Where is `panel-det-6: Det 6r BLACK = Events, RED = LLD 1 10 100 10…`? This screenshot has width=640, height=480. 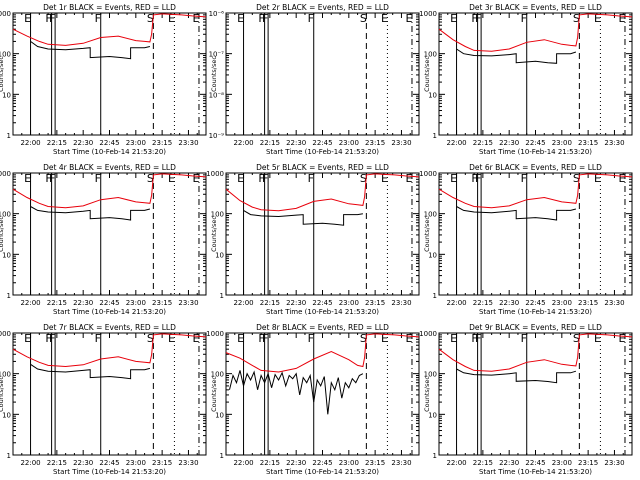 panel-det-6: Det 6r BLACK = Events, RED = LLD 1 10 100 10… is located at coordinates (526, 239).